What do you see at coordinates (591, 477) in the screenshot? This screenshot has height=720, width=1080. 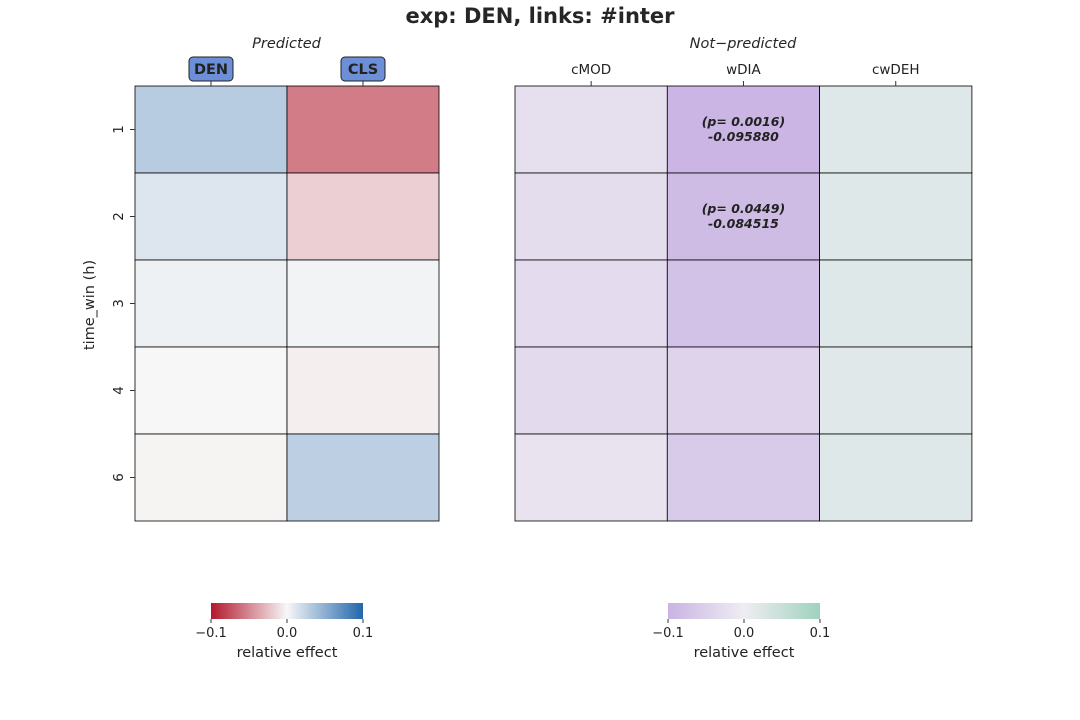 I see `heatmap-cell-6-cMOD` at bounding box center [591, 477].